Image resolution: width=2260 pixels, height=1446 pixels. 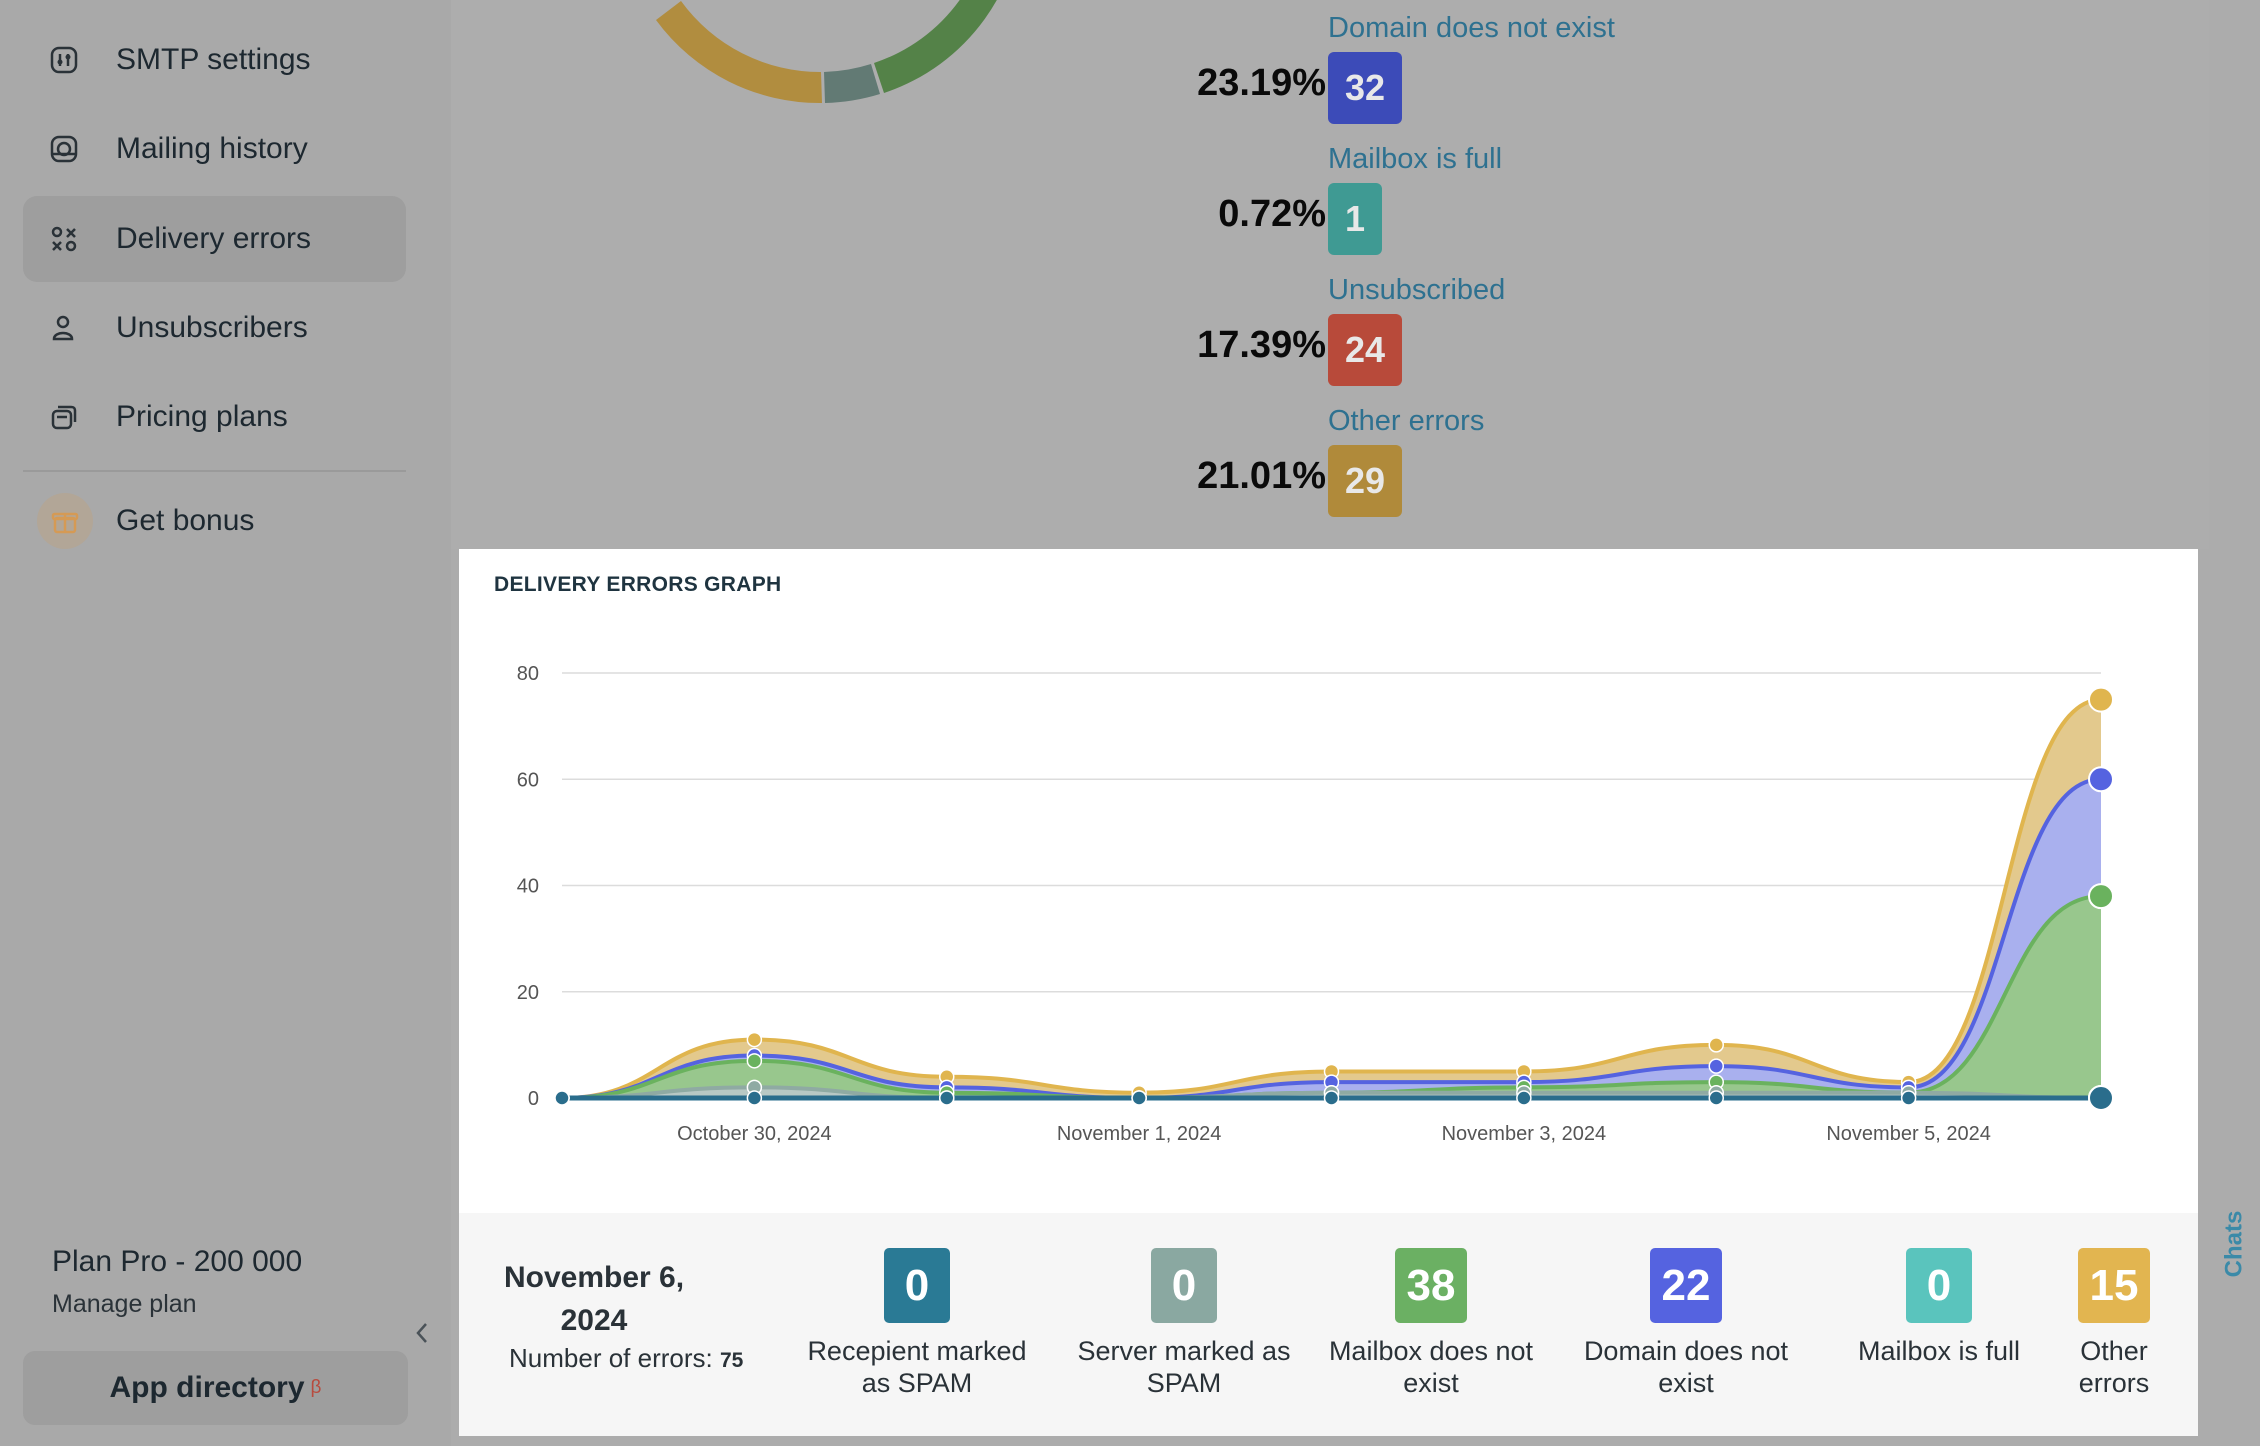 I want to click on sidebar-item-label: Mailing history, so click(x=212, y=148).